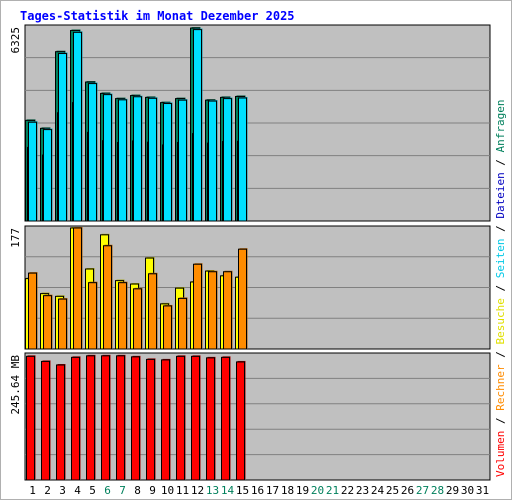  Describe the element at coordinates (437, 490) in the screenshot. I see `x-tick-label-day-28: 28` at that location.